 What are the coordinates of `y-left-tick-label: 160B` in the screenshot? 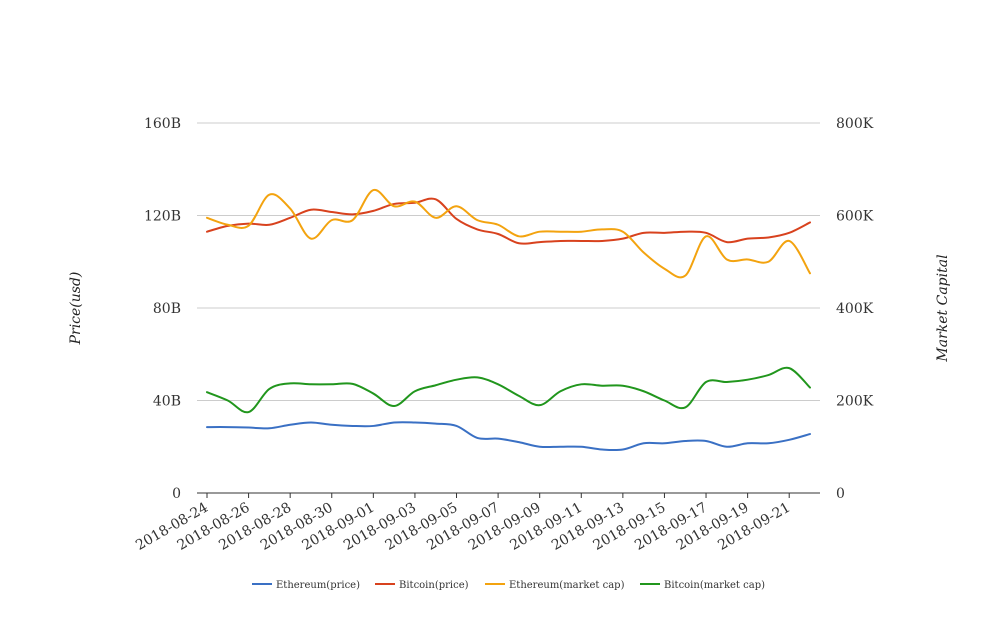 It's located at (162, 124).